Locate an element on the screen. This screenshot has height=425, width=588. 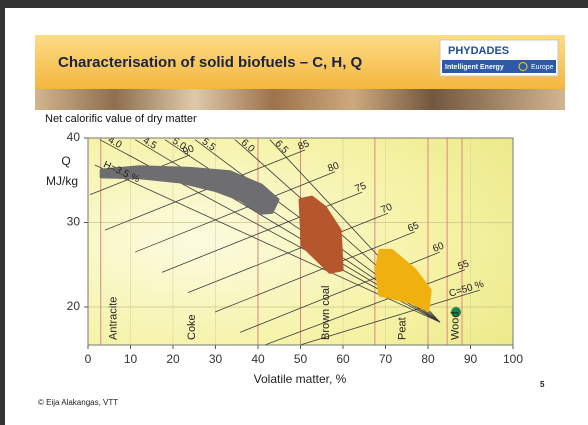
y-tick-label: 20 is located at coordinates (74, 306).